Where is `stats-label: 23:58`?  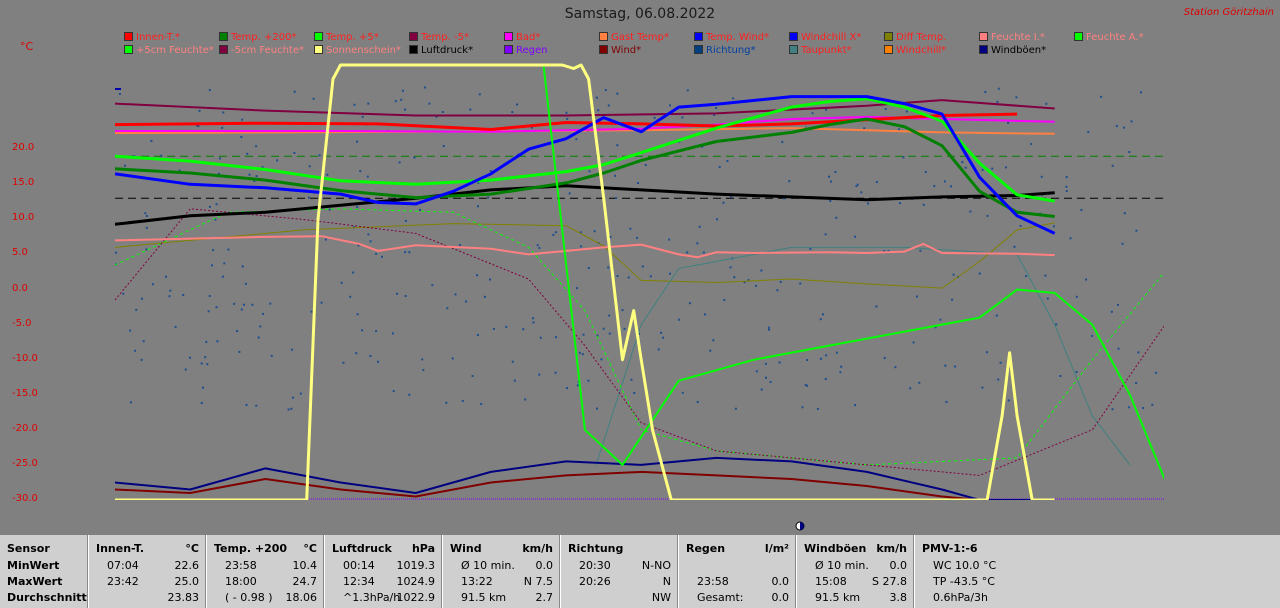
stats-label: 23:58 is located at coordinates (713, 581).